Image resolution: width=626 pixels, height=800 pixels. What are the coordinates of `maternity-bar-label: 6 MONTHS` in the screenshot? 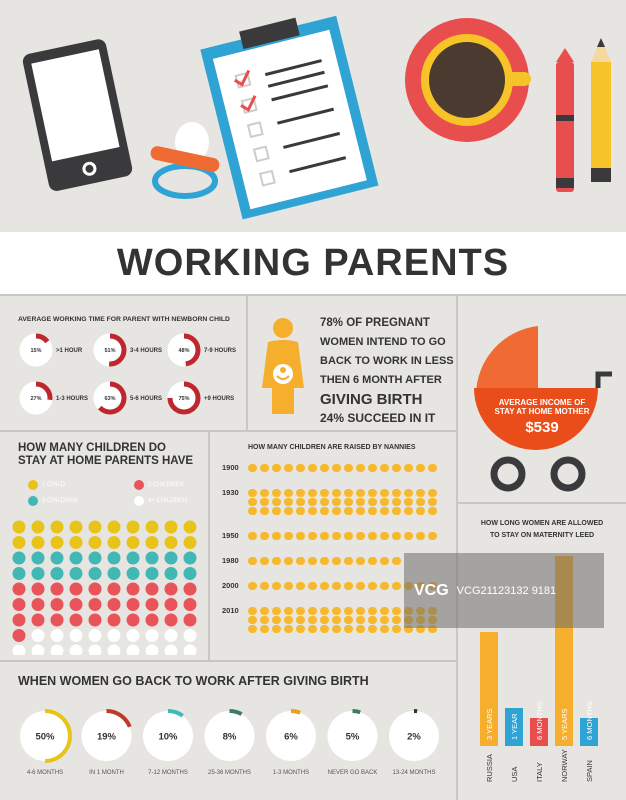 It's located at (589, 720).